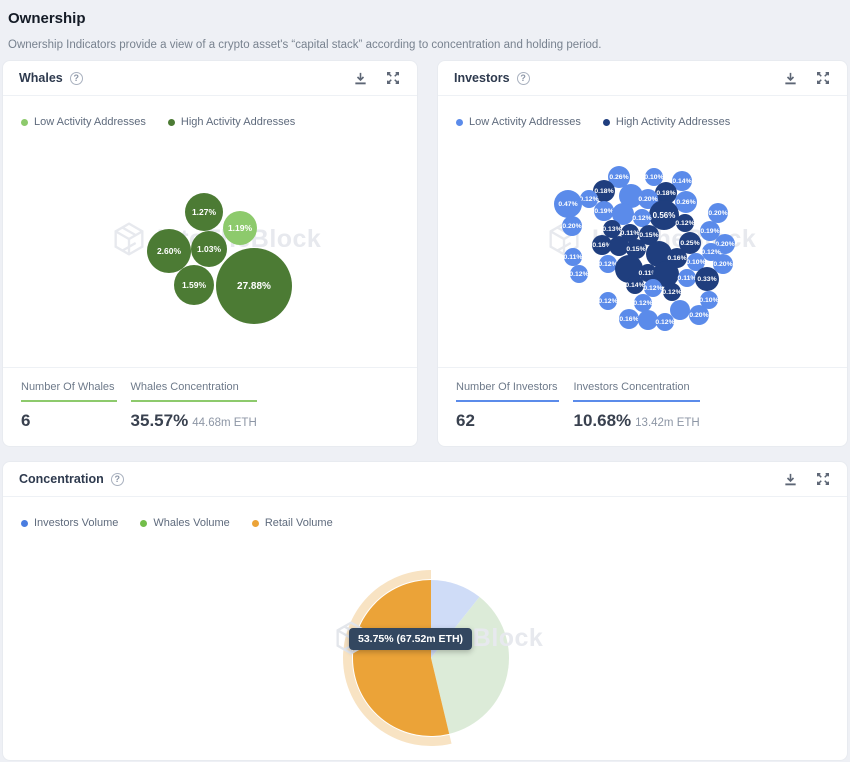 This screenshot has width=850, height=762. What do you see at coordinates (425, 479) in the screenshot?
I see `concentration-panel-header: Concentration ?` at bounding box center [425, 479].